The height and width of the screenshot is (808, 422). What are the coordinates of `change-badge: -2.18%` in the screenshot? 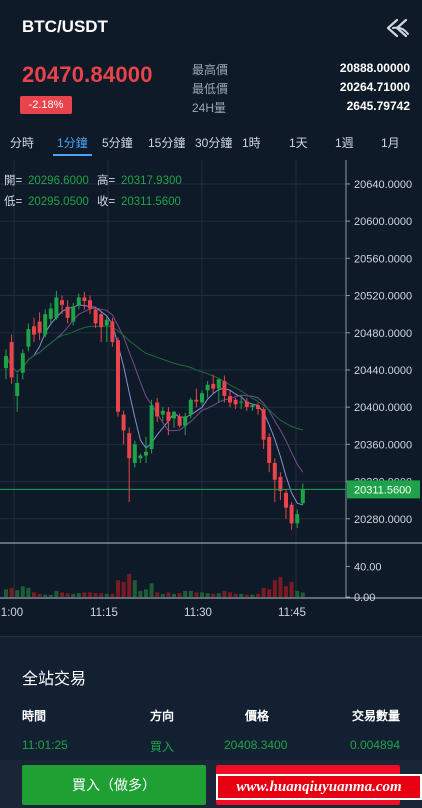 It's located at (46, 105).